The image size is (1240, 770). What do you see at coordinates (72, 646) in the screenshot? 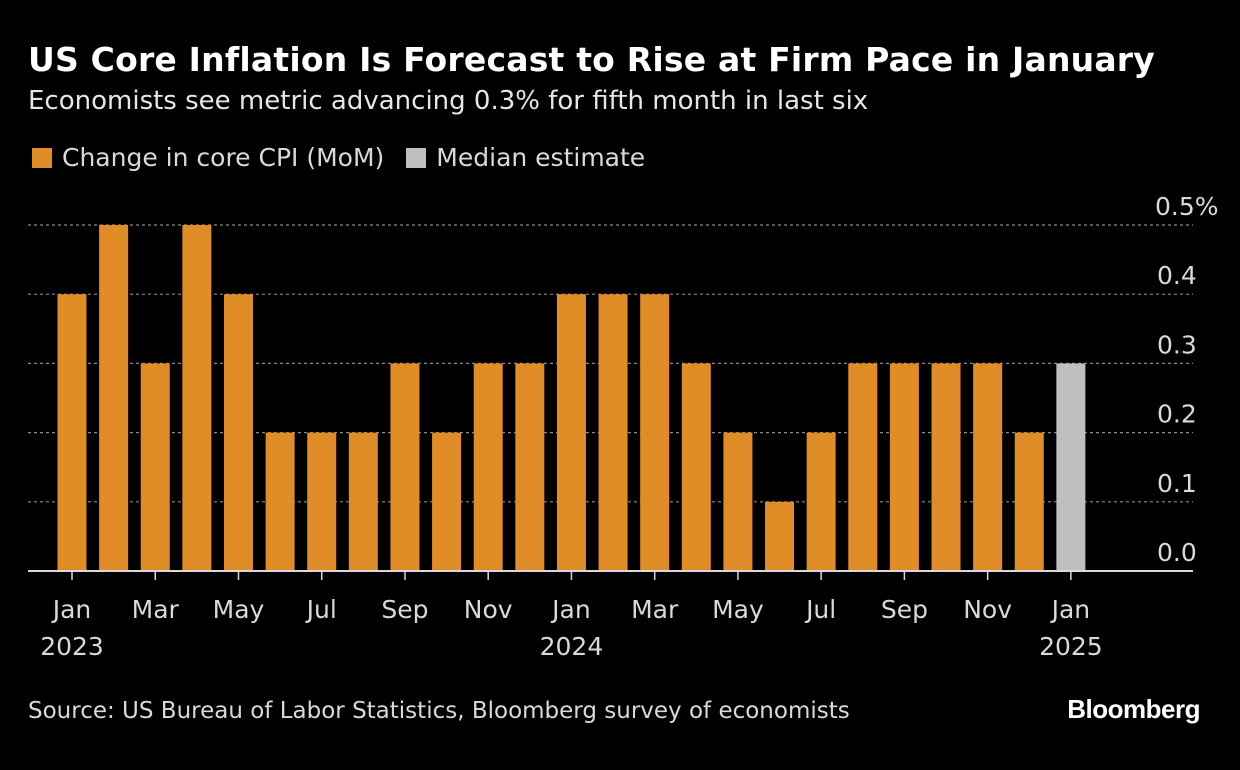
I see `x-tick-label-year: 2023` at bounding box center [72, 646].